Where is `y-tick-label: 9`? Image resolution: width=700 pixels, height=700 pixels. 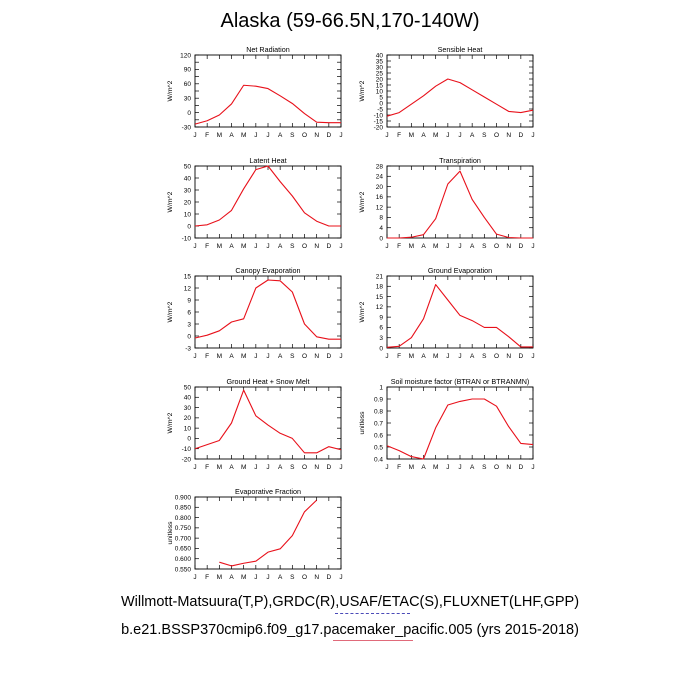
y-tick-label: 9 is located at coordinates (381, 317).